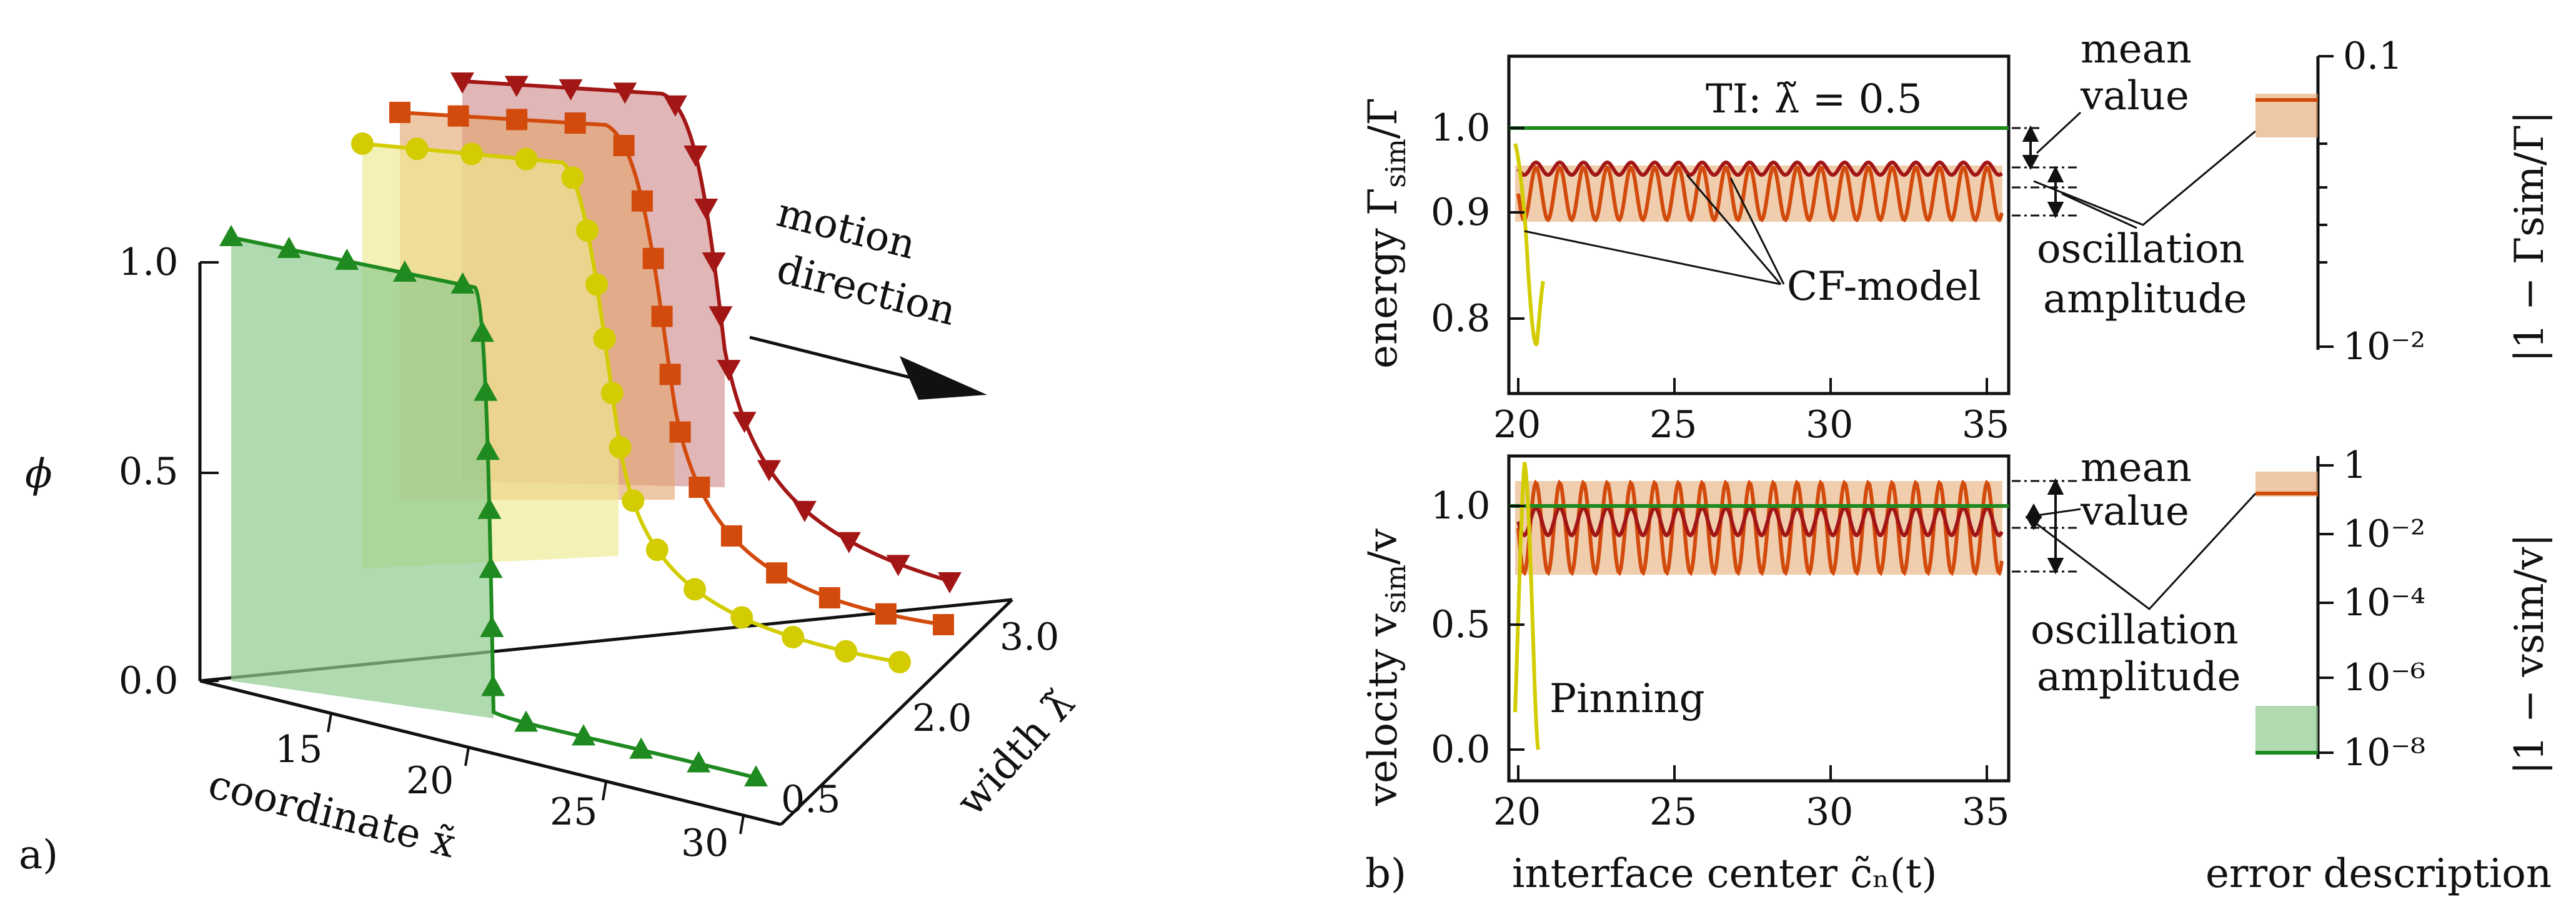 This screenshot has height=917, width=2576. Describe the element at coordinates (866, 290) in the screenshot. I see `motion-label-2: direction` at that location.